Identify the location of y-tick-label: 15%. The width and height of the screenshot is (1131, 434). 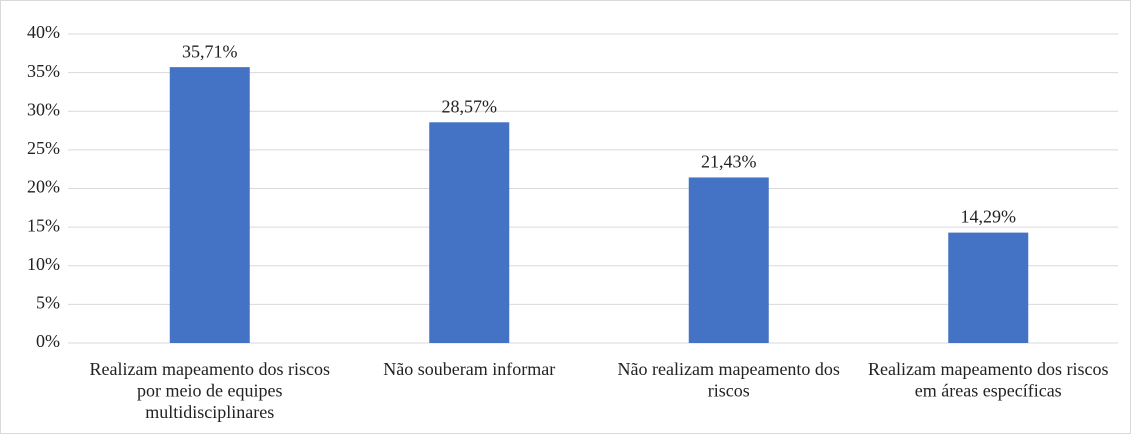
(43, 225).